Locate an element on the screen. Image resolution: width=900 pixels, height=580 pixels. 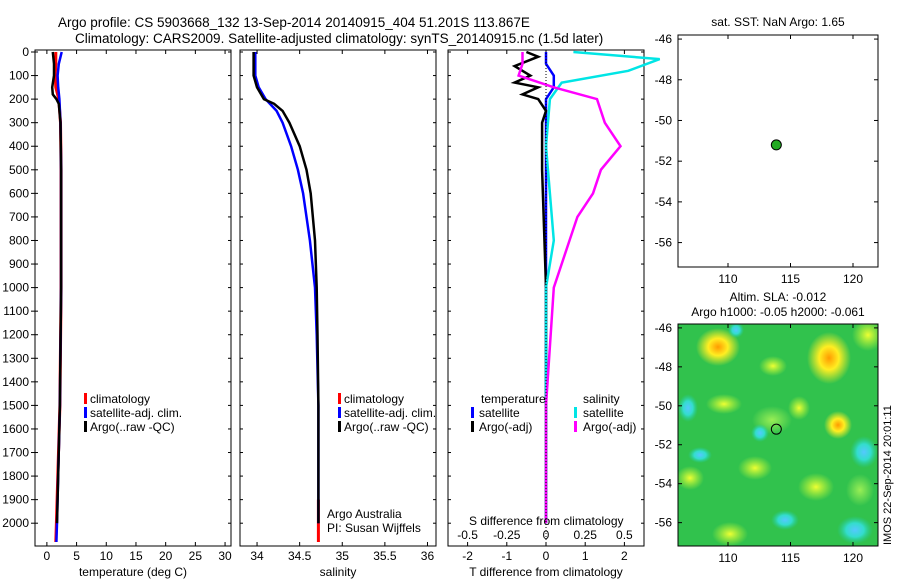
salinity-tick-label: 36 is located at coordinates (428, 556).